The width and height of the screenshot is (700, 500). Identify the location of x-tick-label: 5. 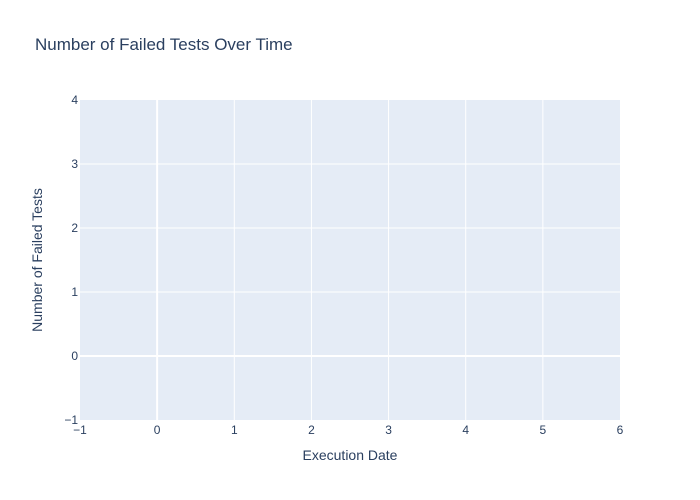
(543, 430).